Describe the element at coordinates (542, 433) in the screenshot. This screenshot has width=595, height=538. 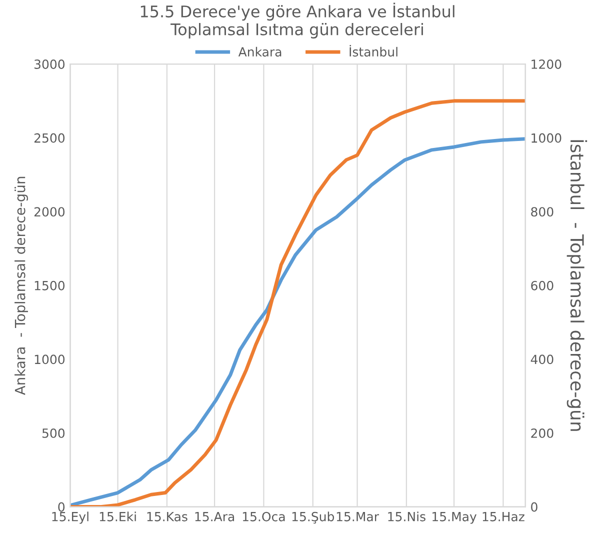
I see `y2-tick-label: 200` at that location.